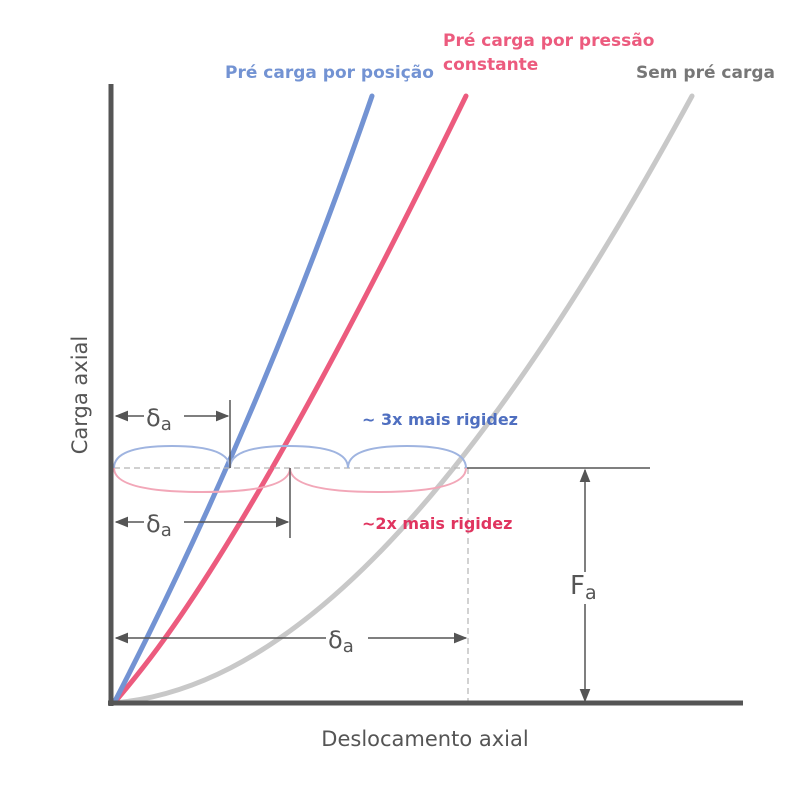 This screenshot has width=800, height=800. I want to click on delta-label-pressure: δa, so click(159, 525).